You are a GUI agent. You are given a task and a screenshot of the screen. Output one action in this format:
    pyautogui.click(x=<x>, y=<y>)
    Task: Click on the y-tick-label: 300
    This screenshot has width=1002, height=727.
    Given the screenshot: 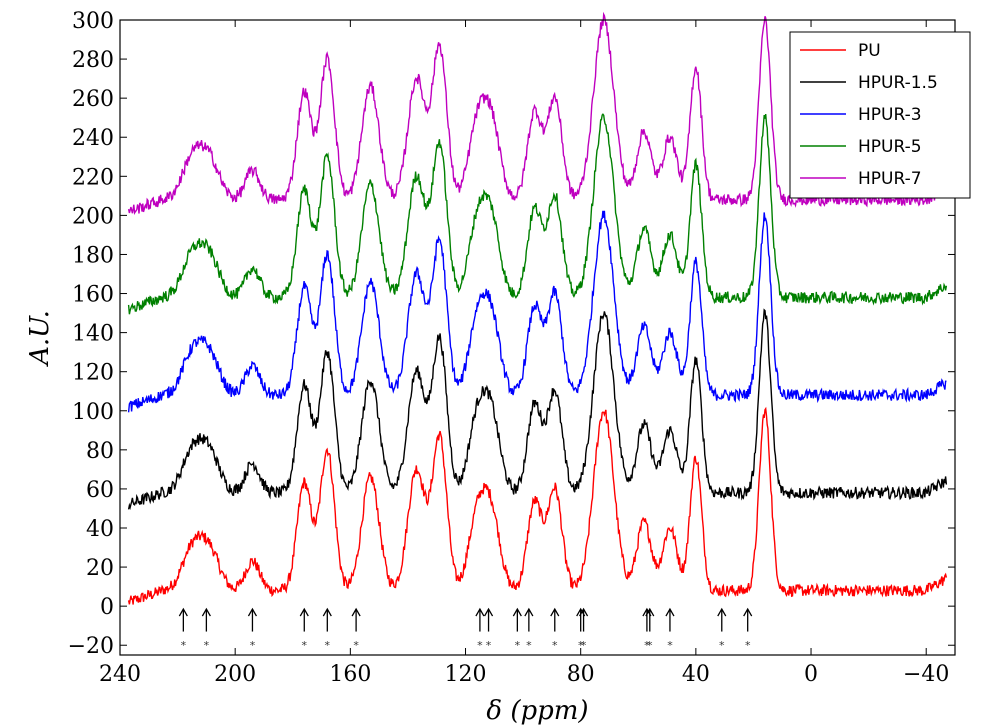 What is the action you would take?
    pyautogui.click(x=93, y=21)
    